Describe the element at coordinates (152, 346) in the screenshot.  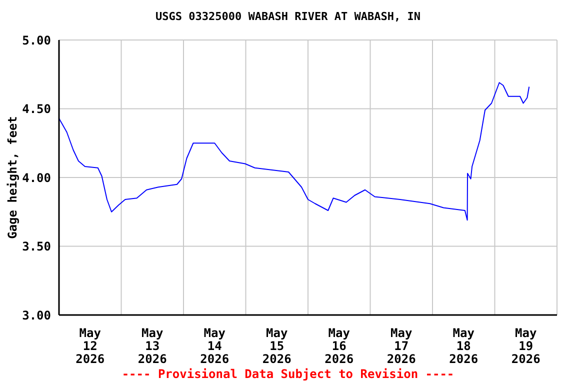
I see `x-tick-label: May 13 2026` at that location.